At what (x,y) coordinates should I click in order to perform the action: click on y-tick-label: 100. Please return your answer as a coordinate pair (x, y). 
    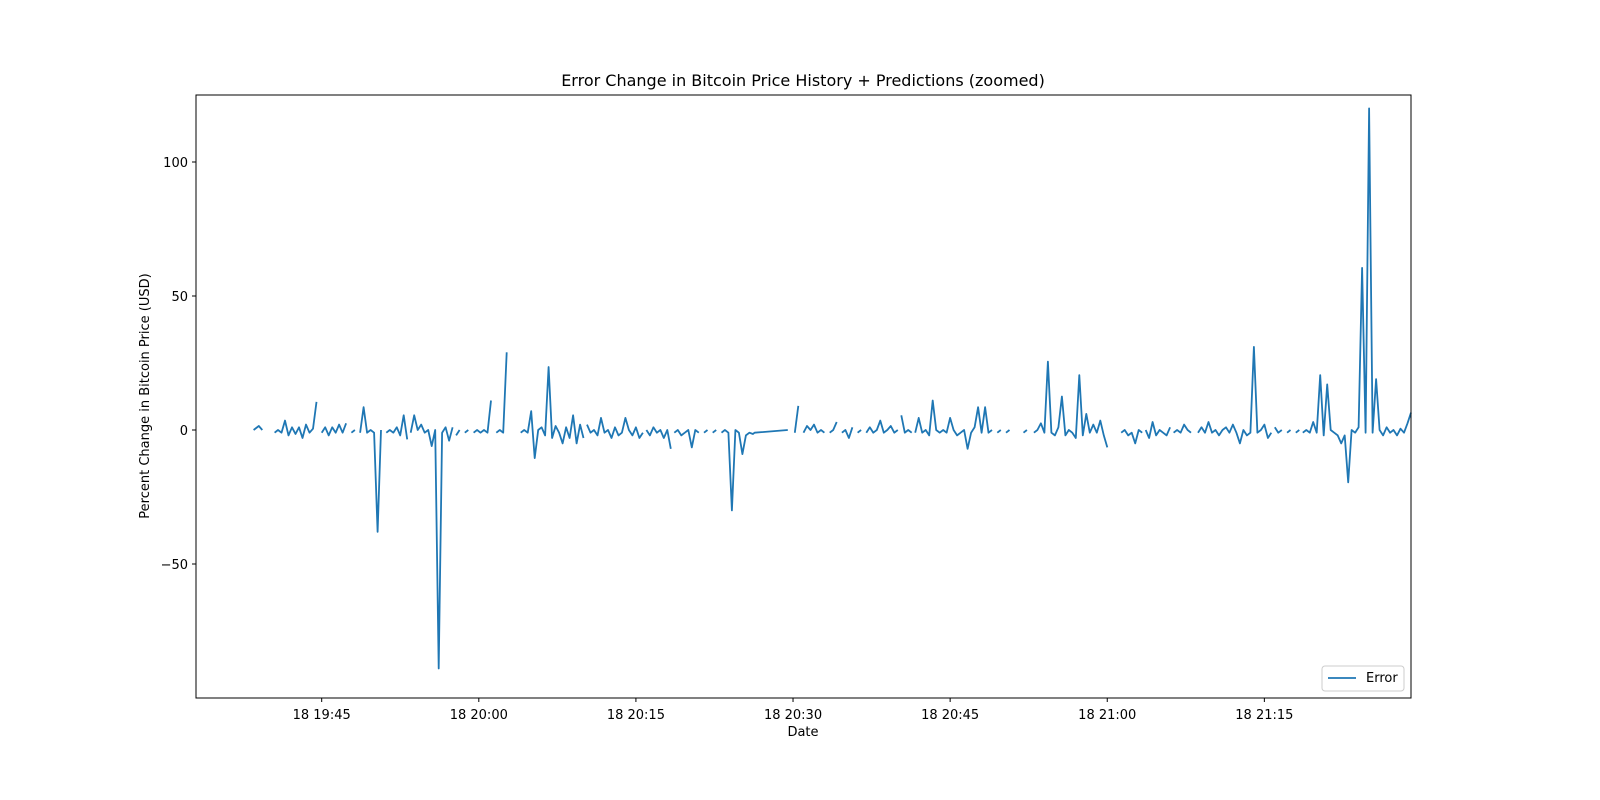
    Looking at the image, I should click on (175, 163).